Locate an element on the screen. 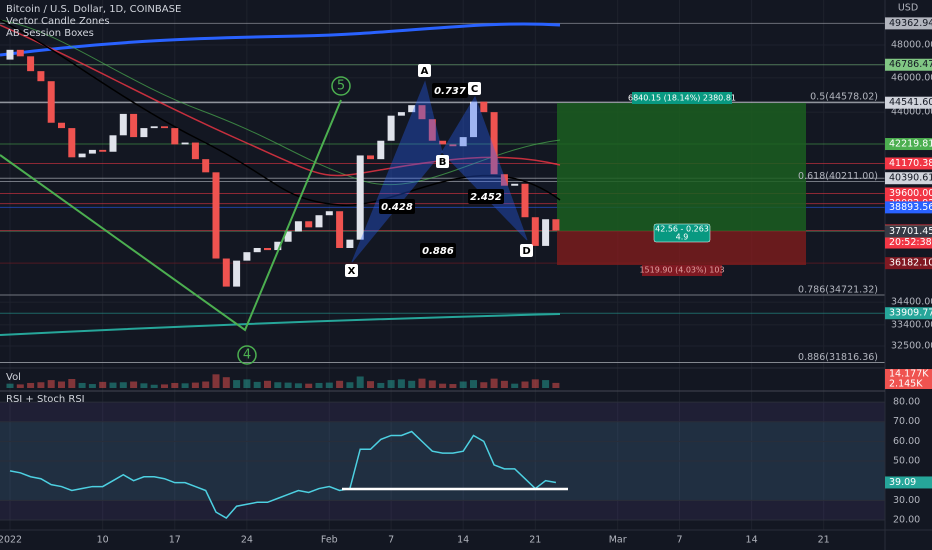 This screenshot has height=550, width=932. rsi-line is located at coordinates (283, 474).